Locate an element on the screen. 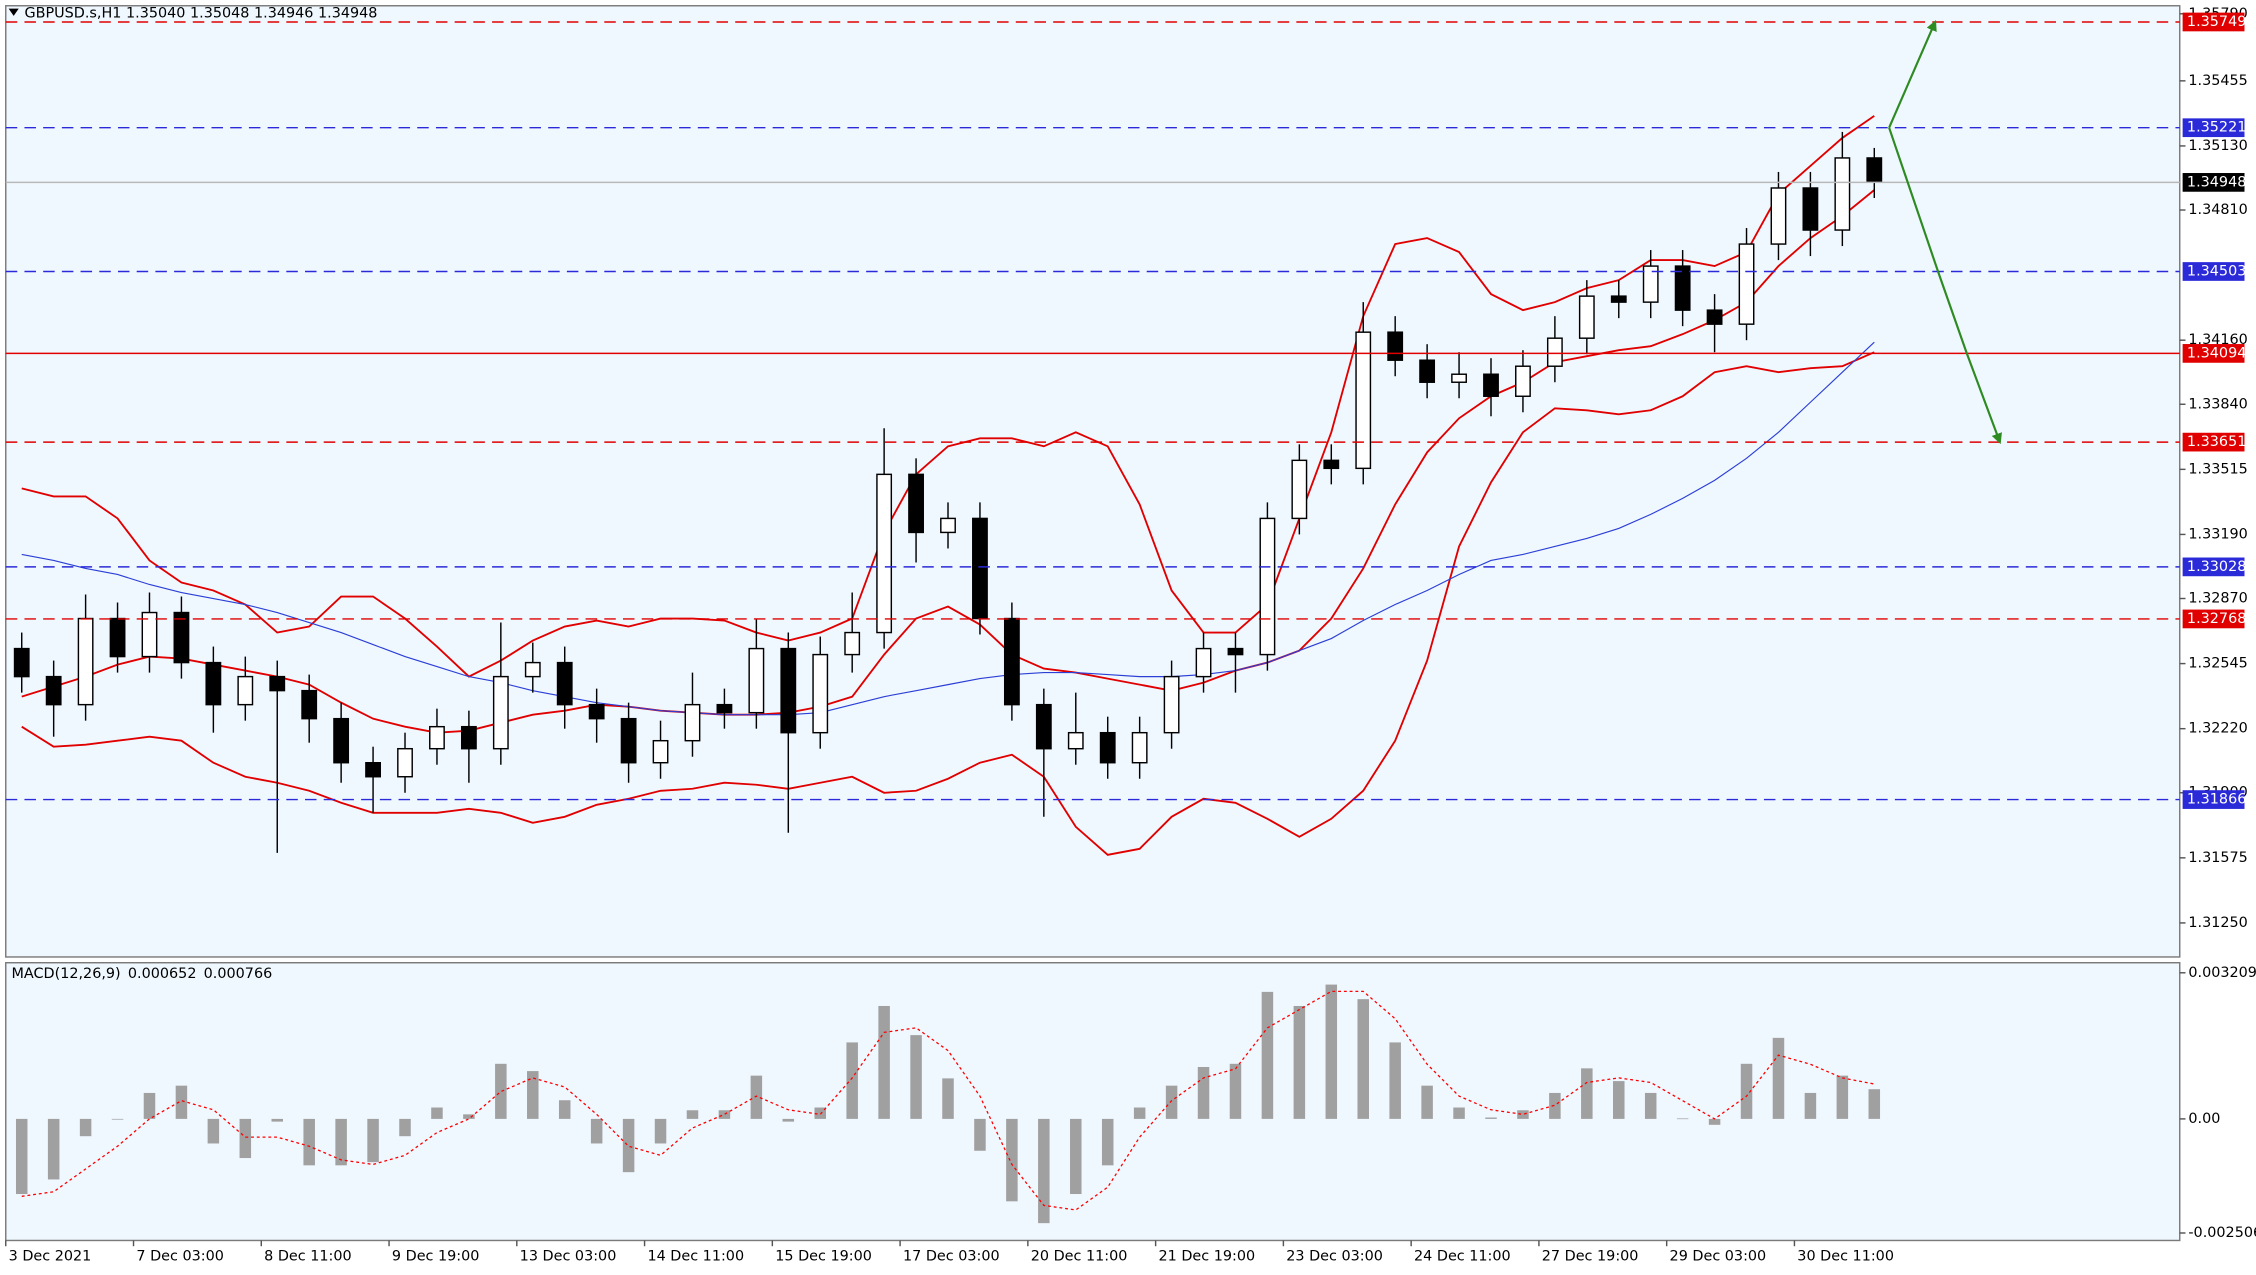 The height and width of the screenshot is (1275, 2256). x-tick-label: 29 Dec 03:00 is located at coordinates (1718, 1256).